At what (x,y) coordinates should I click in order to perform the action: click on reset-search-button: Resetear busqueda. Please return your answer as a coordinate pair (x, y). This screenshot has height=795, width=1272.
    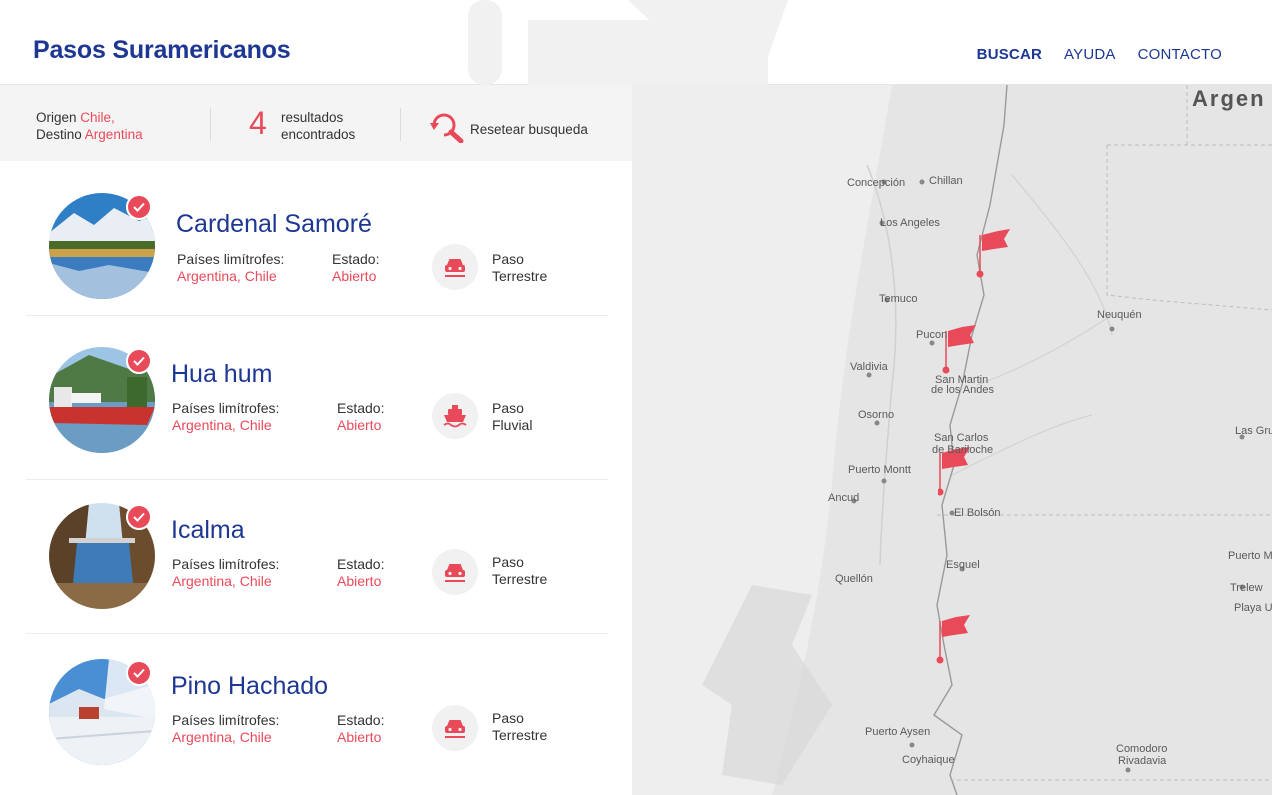
    Looking at the image, I should click on (529, 129).